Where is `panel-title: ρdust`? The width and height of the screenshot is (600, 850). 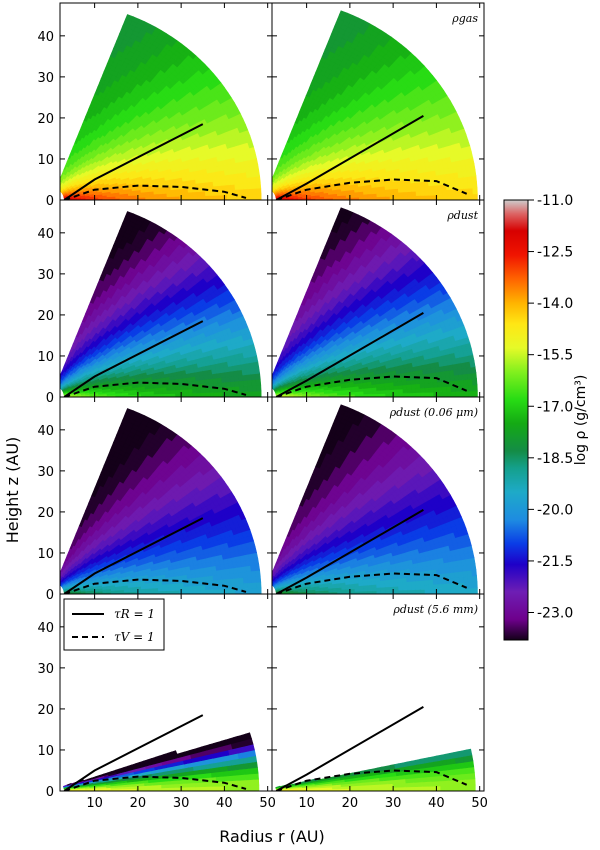 panel-title: ρdust is located at coordinates (462, 215).